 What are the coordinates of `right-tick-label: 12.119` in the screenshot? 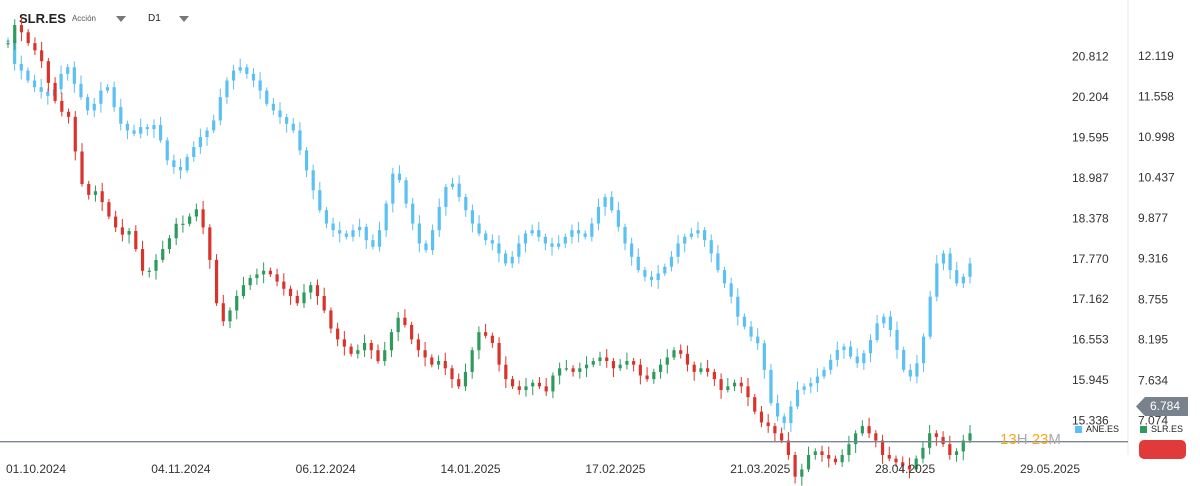 It's located at (1156, 56).